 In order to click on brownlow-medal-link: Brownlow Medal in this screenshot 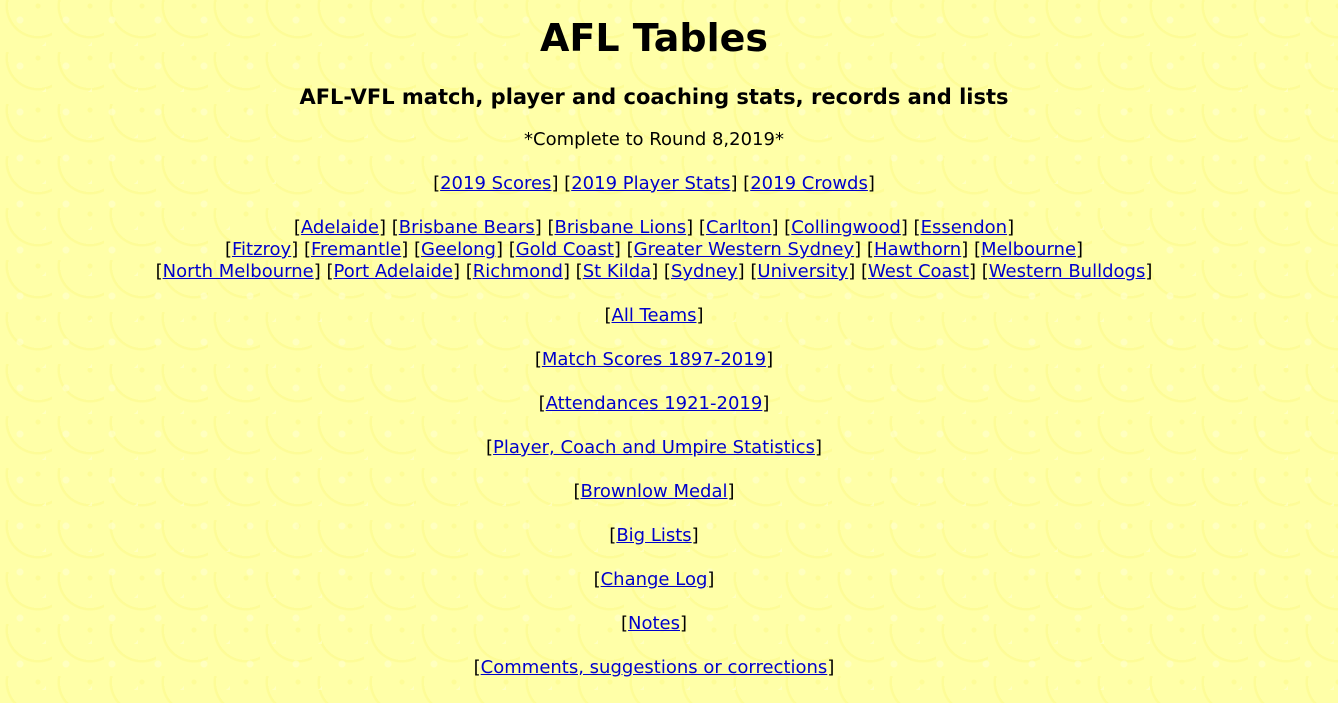, I will do `click(654, 491)`.